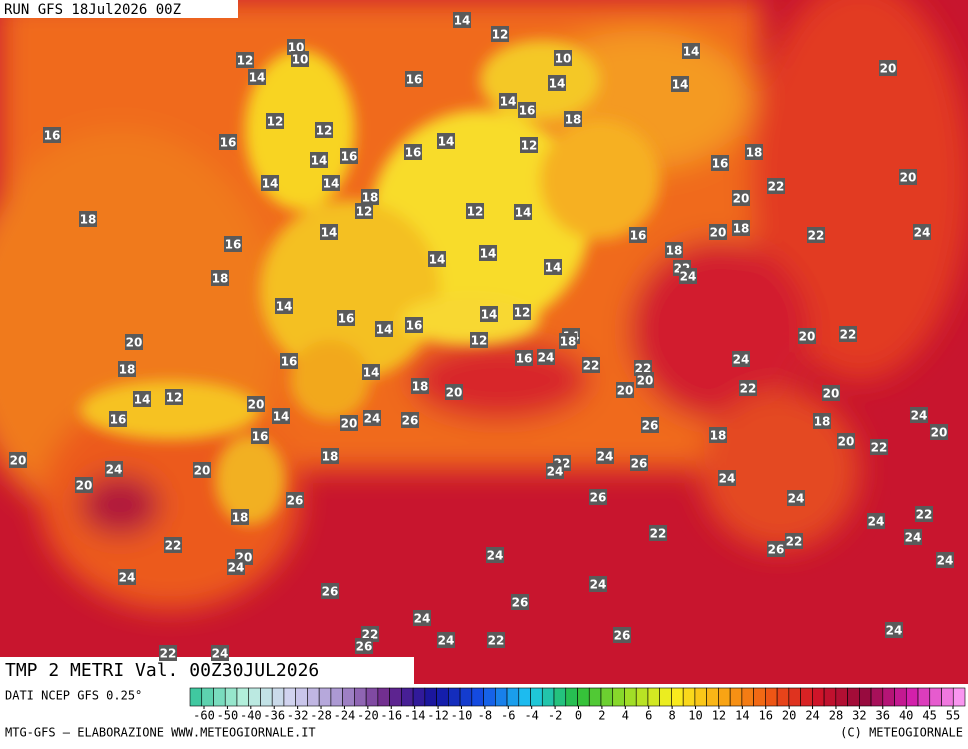 The width and height of the screenshot is (968, 749). Describe the element at coordinates (346, 319) in the screenshot. I see `label-value: 16` at that location.